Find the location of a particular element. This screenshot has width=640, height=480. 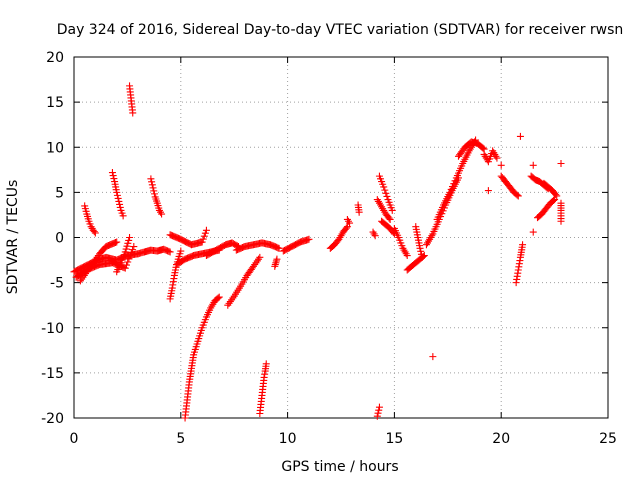

x-tick-label: 5 is located at coordinates (180, 439).